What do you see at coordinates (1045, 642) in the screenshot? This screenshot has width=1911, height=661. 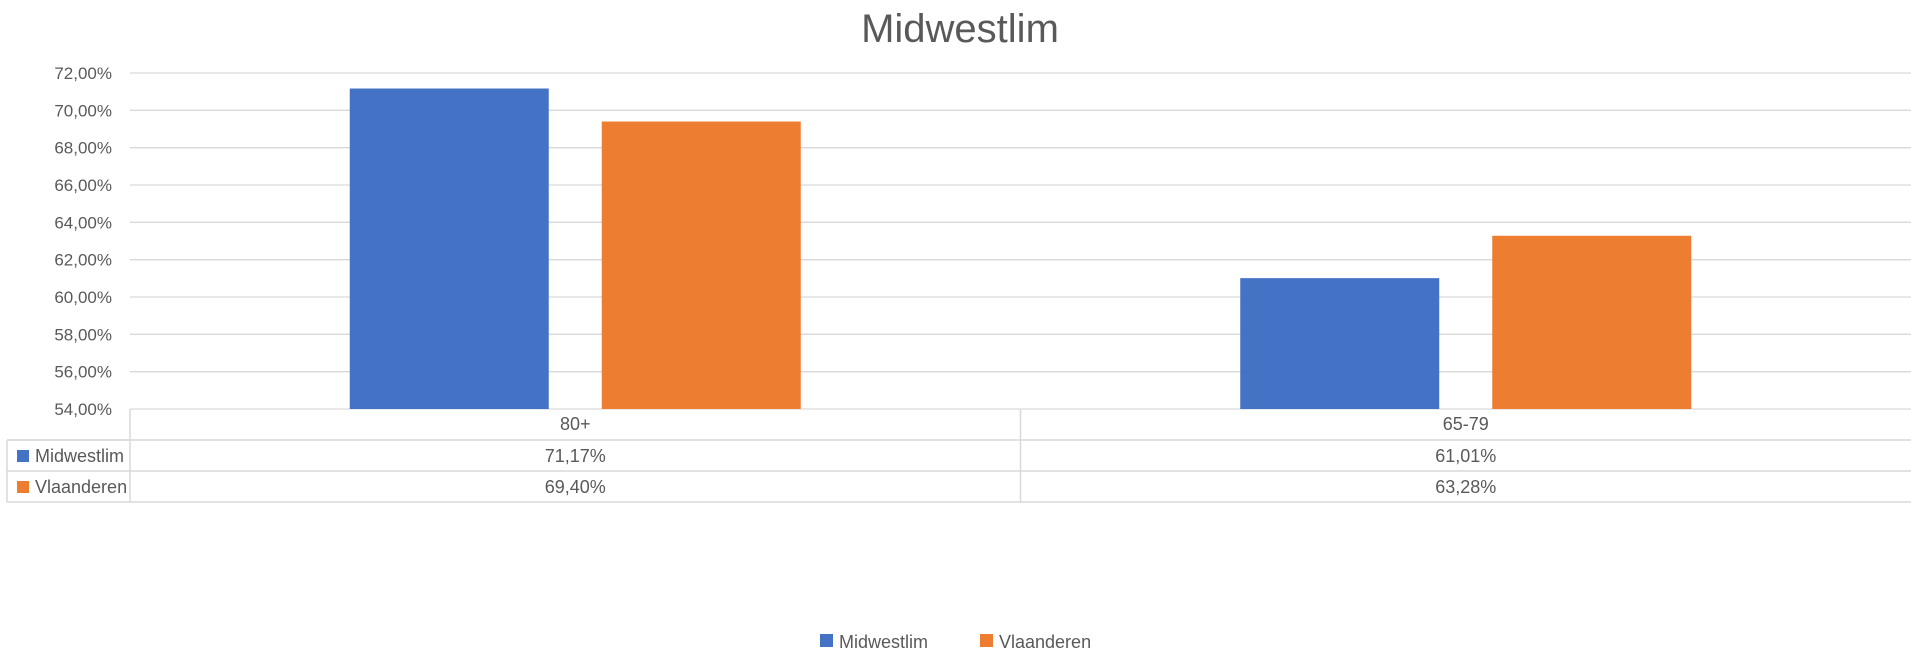 I see `legend-label: Vlaanderen` at bounding box center [1045, 642].